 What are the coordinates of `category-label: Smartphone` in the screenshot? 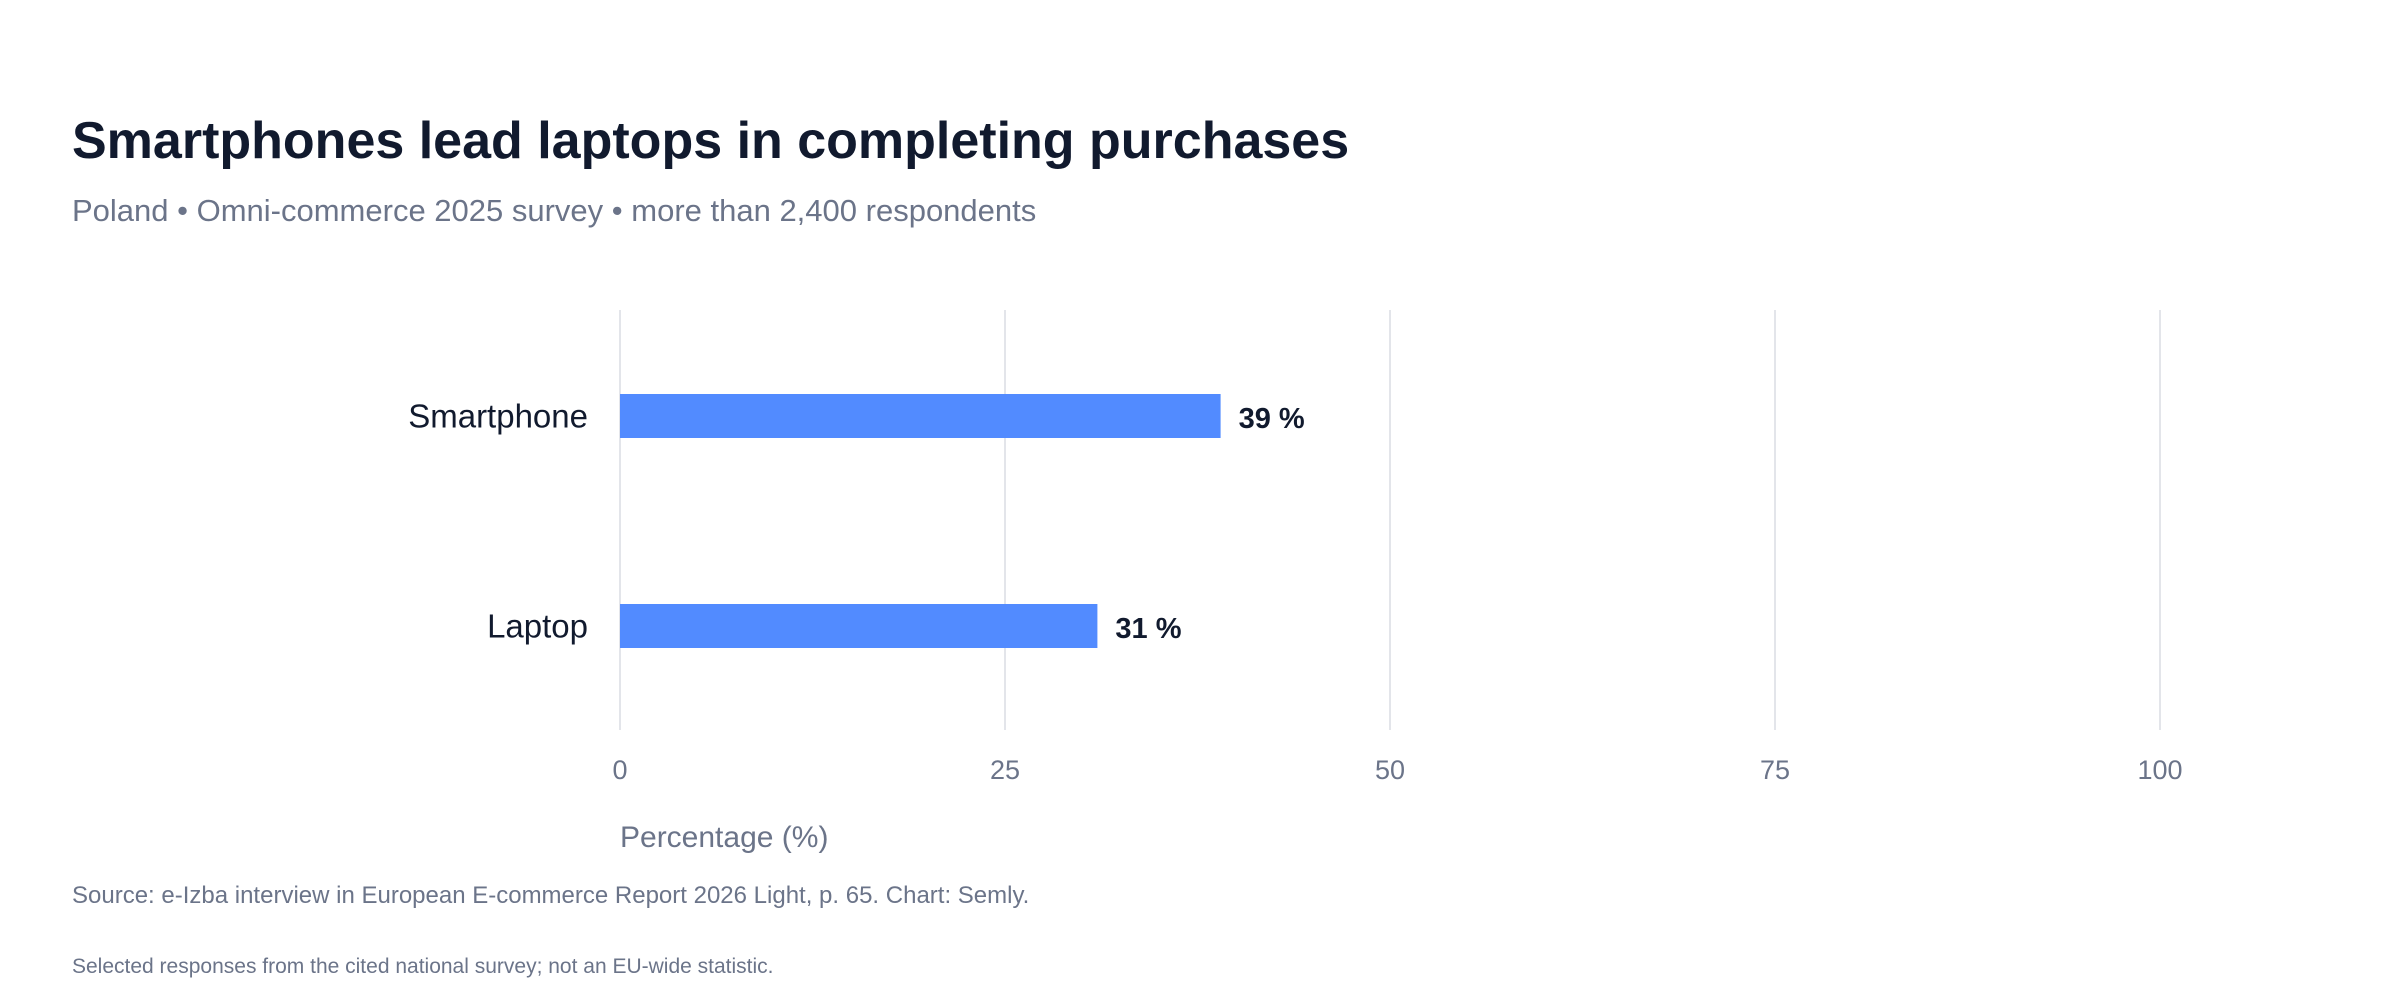 It's located at (498, 416).